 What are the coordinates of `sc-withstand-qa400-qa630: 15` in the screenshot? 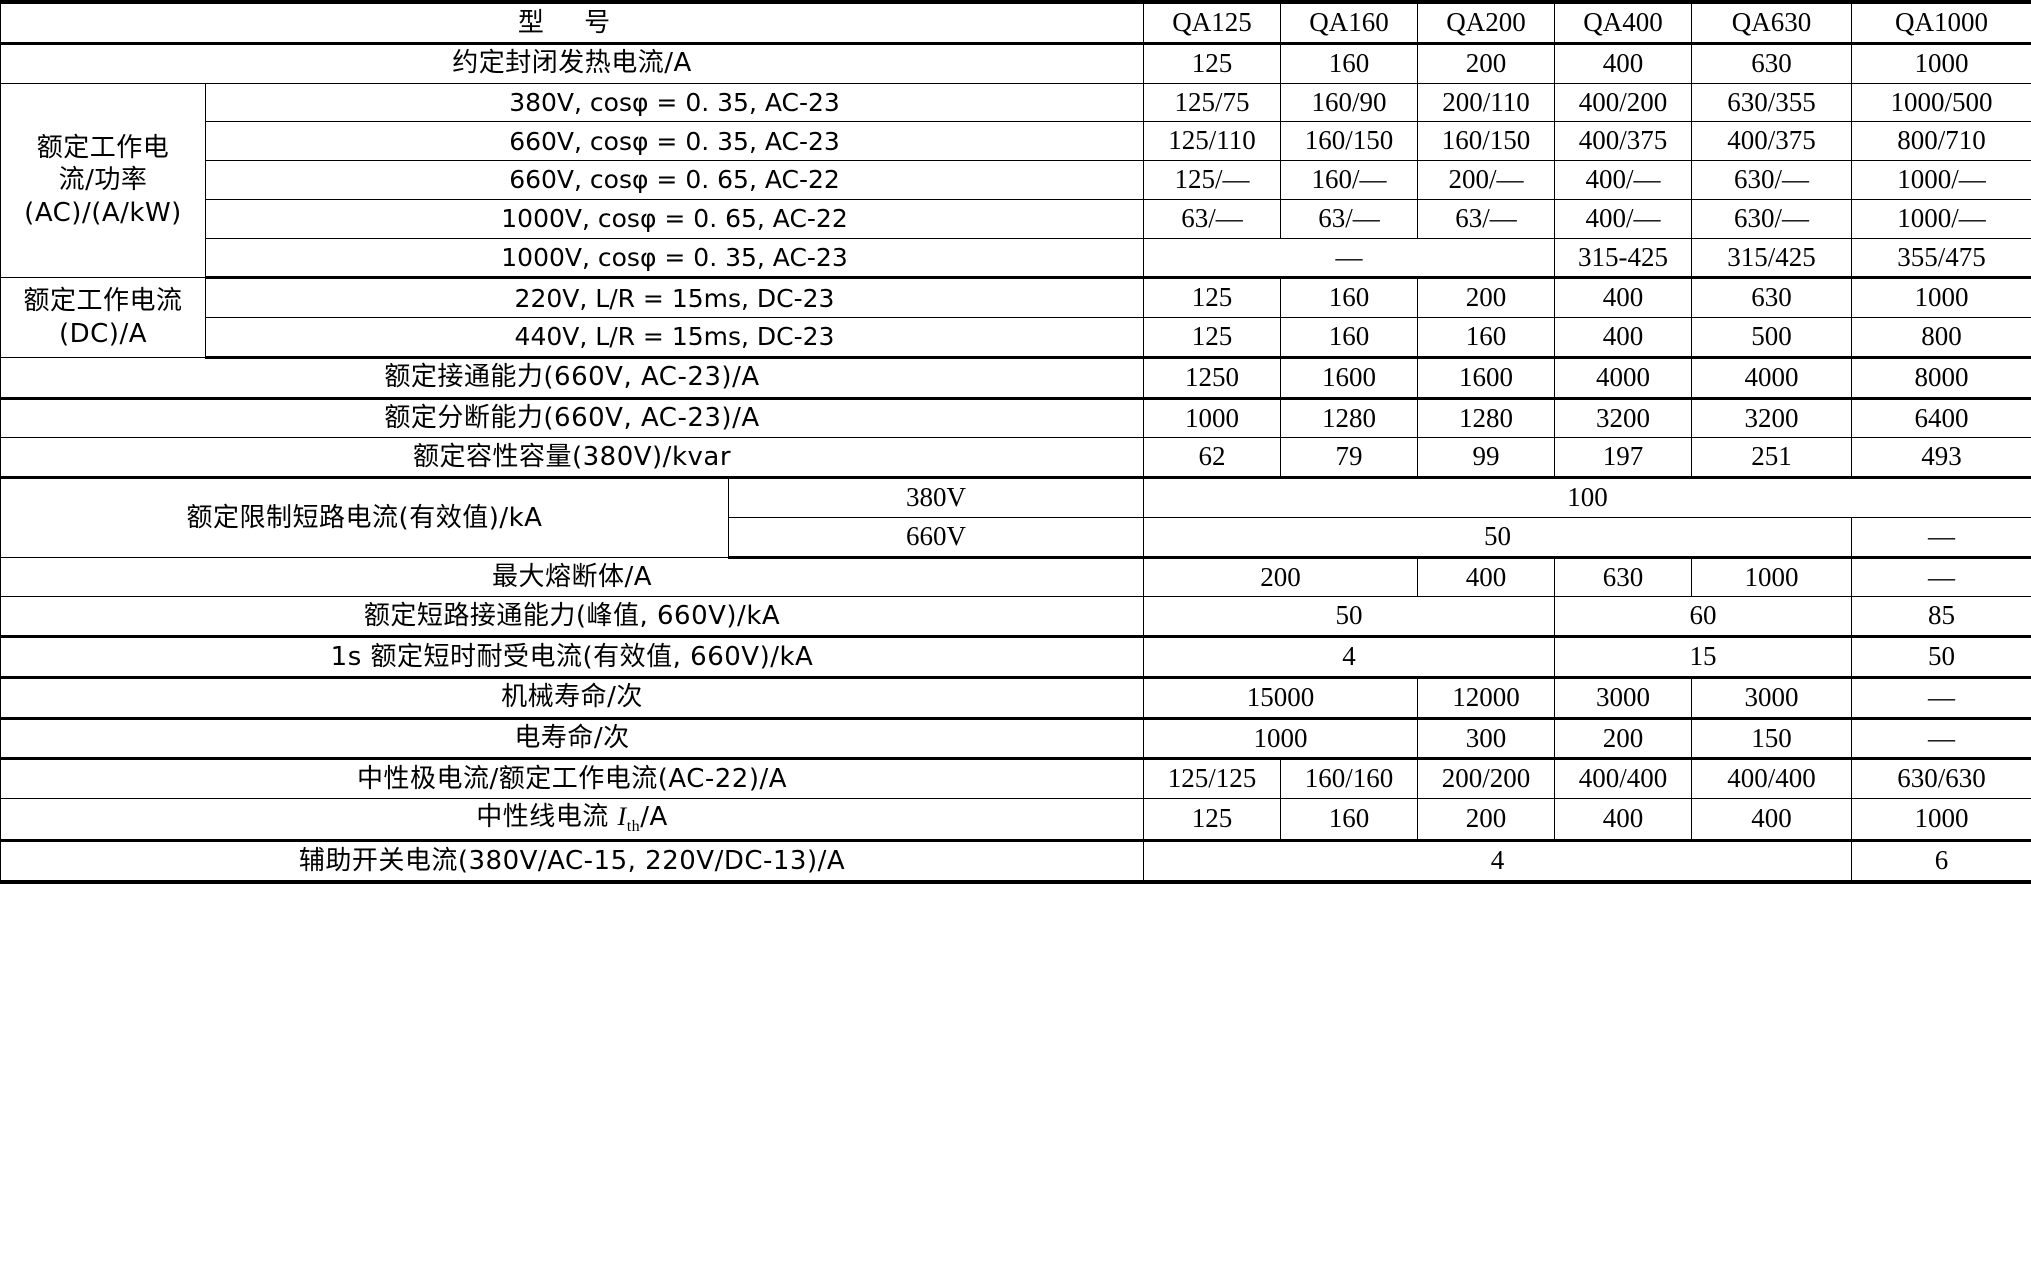 It's located at (1703, 657).